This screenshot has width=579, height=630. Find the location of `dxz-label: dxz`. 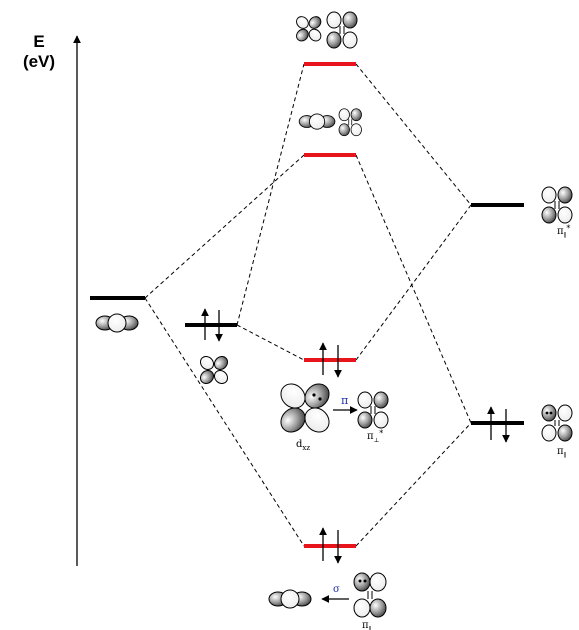

dxz-label: dxz is located at coordinates (303, 445).